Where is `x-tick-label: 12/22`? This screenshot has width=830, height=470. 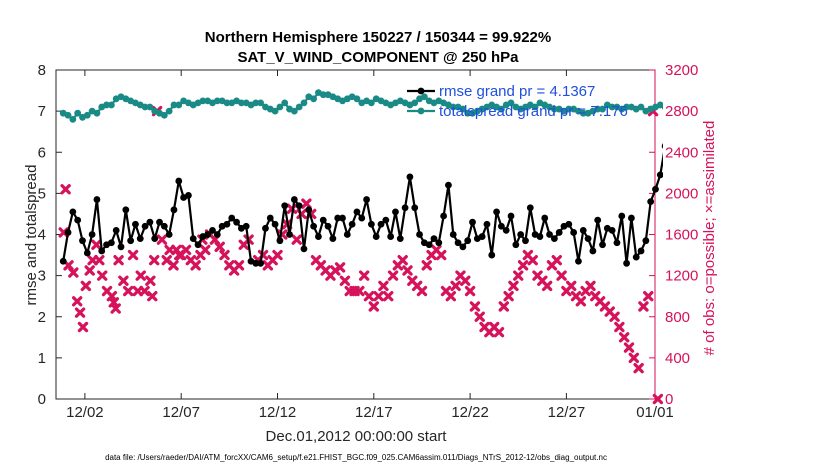 x-tick-label: 12/22 is located at coordinates (470, 412).